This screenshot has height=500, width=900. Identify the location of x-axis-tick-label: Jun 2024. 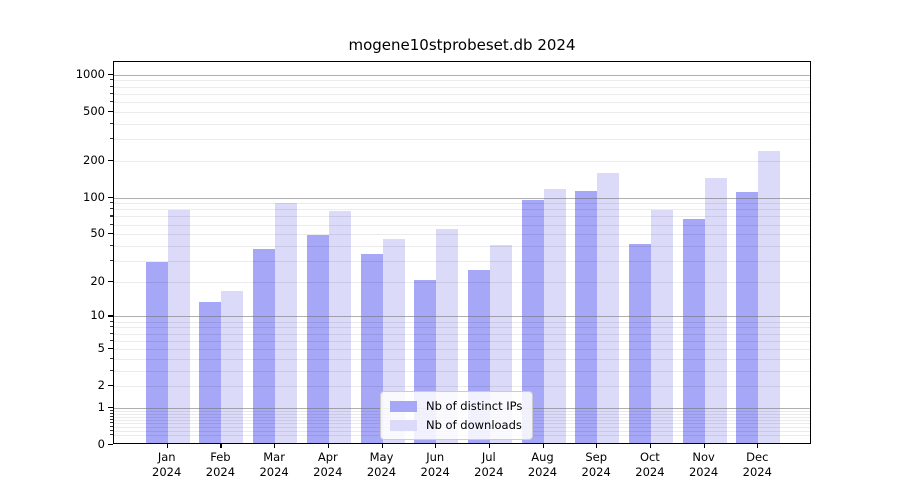
(435, 465).